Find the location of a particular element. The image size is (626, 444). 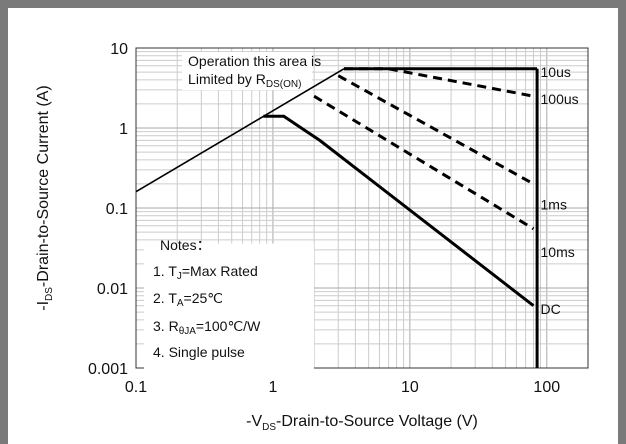

y-tick-label: 10 is located at coordinates (119, 49).